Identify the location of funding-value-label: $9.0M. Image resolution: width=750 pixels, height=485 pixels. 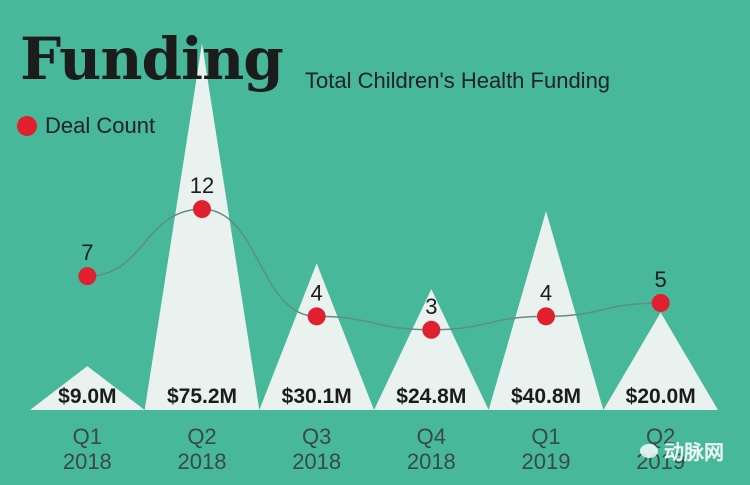
(87, 396).